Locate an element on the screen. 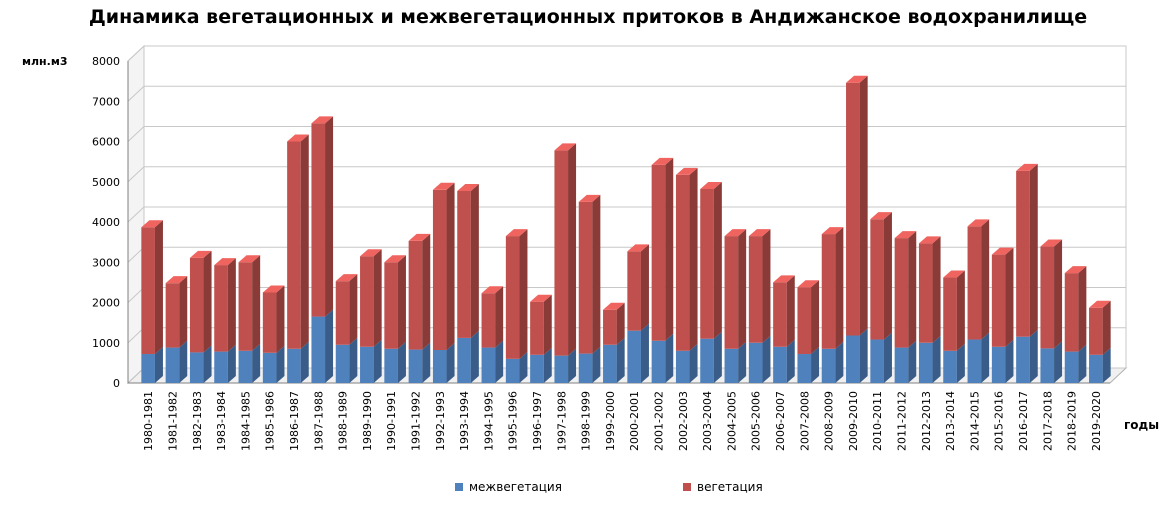  bar-side-vegetation-1999-2000 is located at coordinates (620, 323).